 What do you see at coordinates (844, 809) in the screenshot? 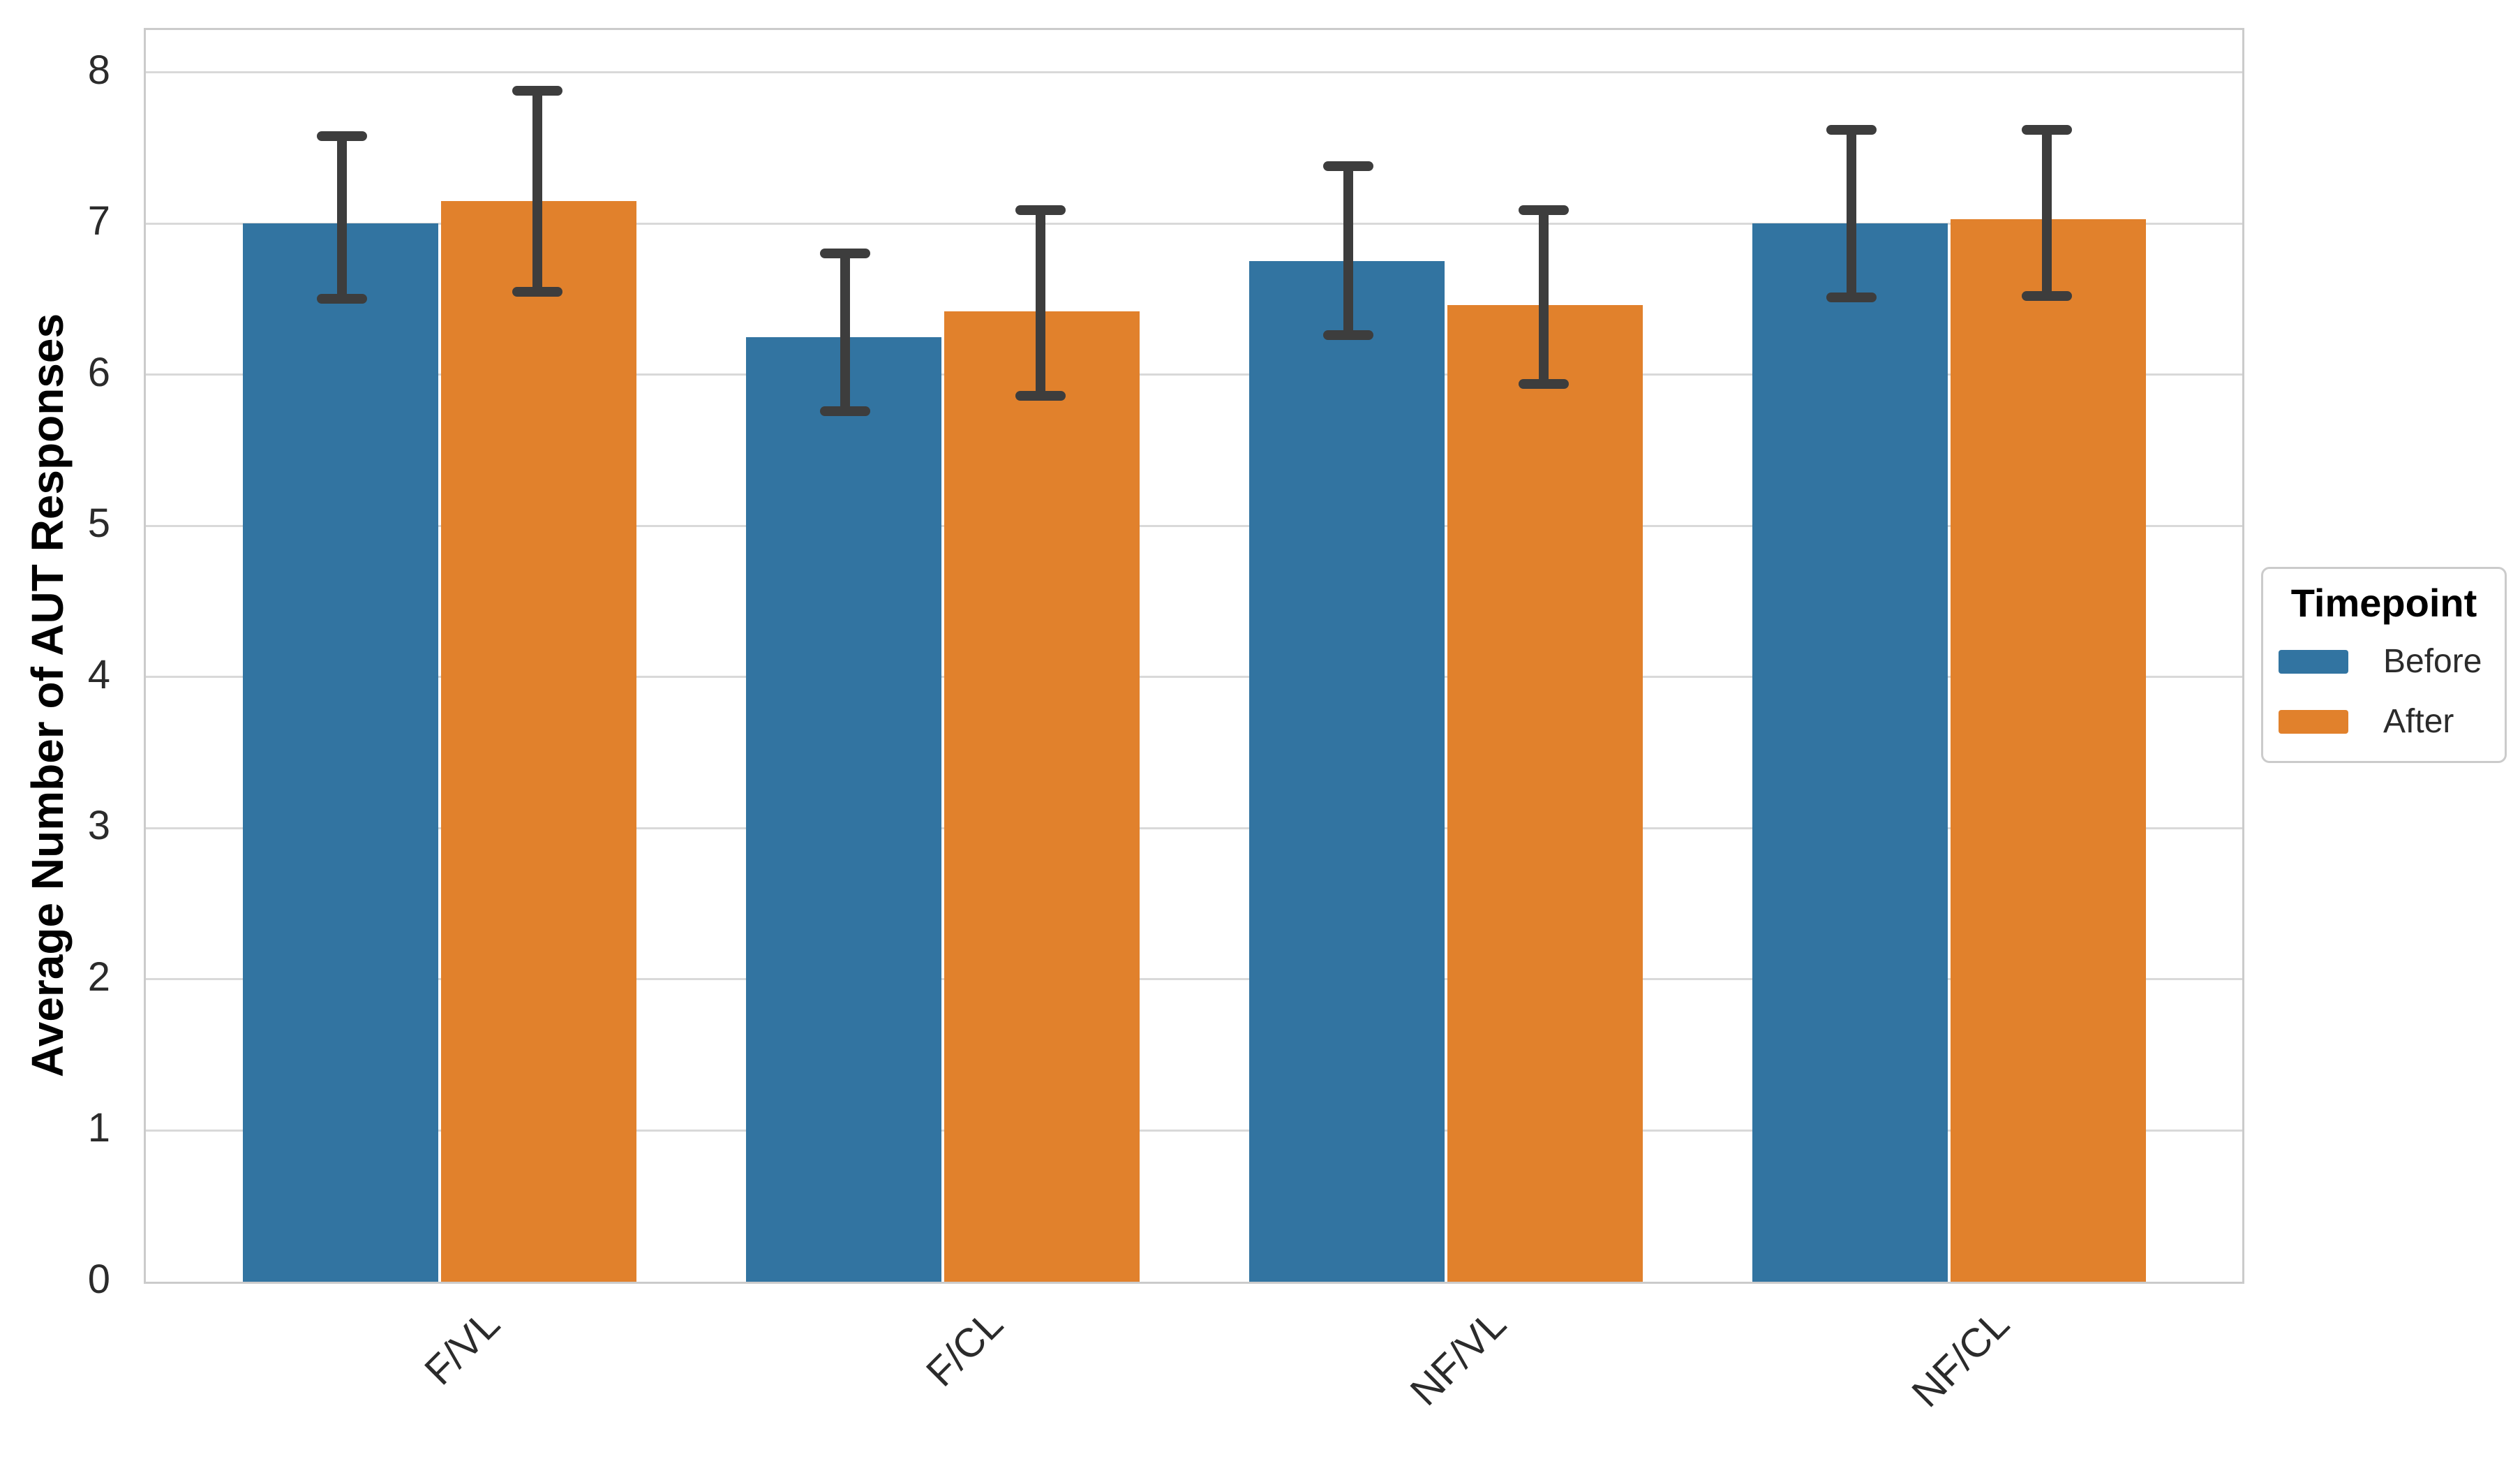
I see `bar-before-fcl` at bounding box center [844, 809].